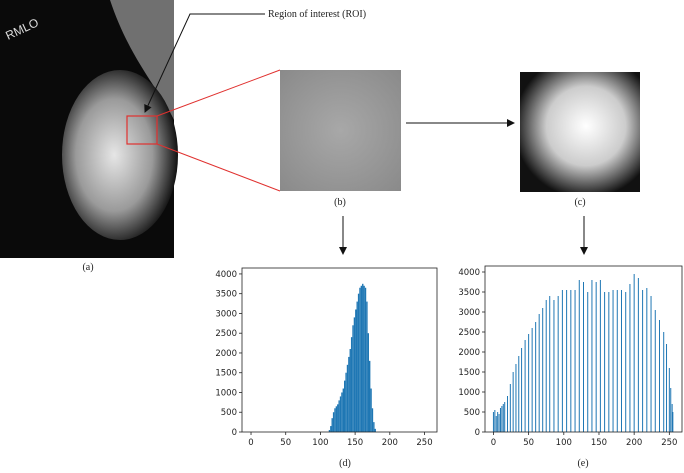 Image resolution: width=684 pixels, height=473 pixels. Describe the element at coordinates (582, 463) in the screenshot. I see `panel-label: (e)` at that location.